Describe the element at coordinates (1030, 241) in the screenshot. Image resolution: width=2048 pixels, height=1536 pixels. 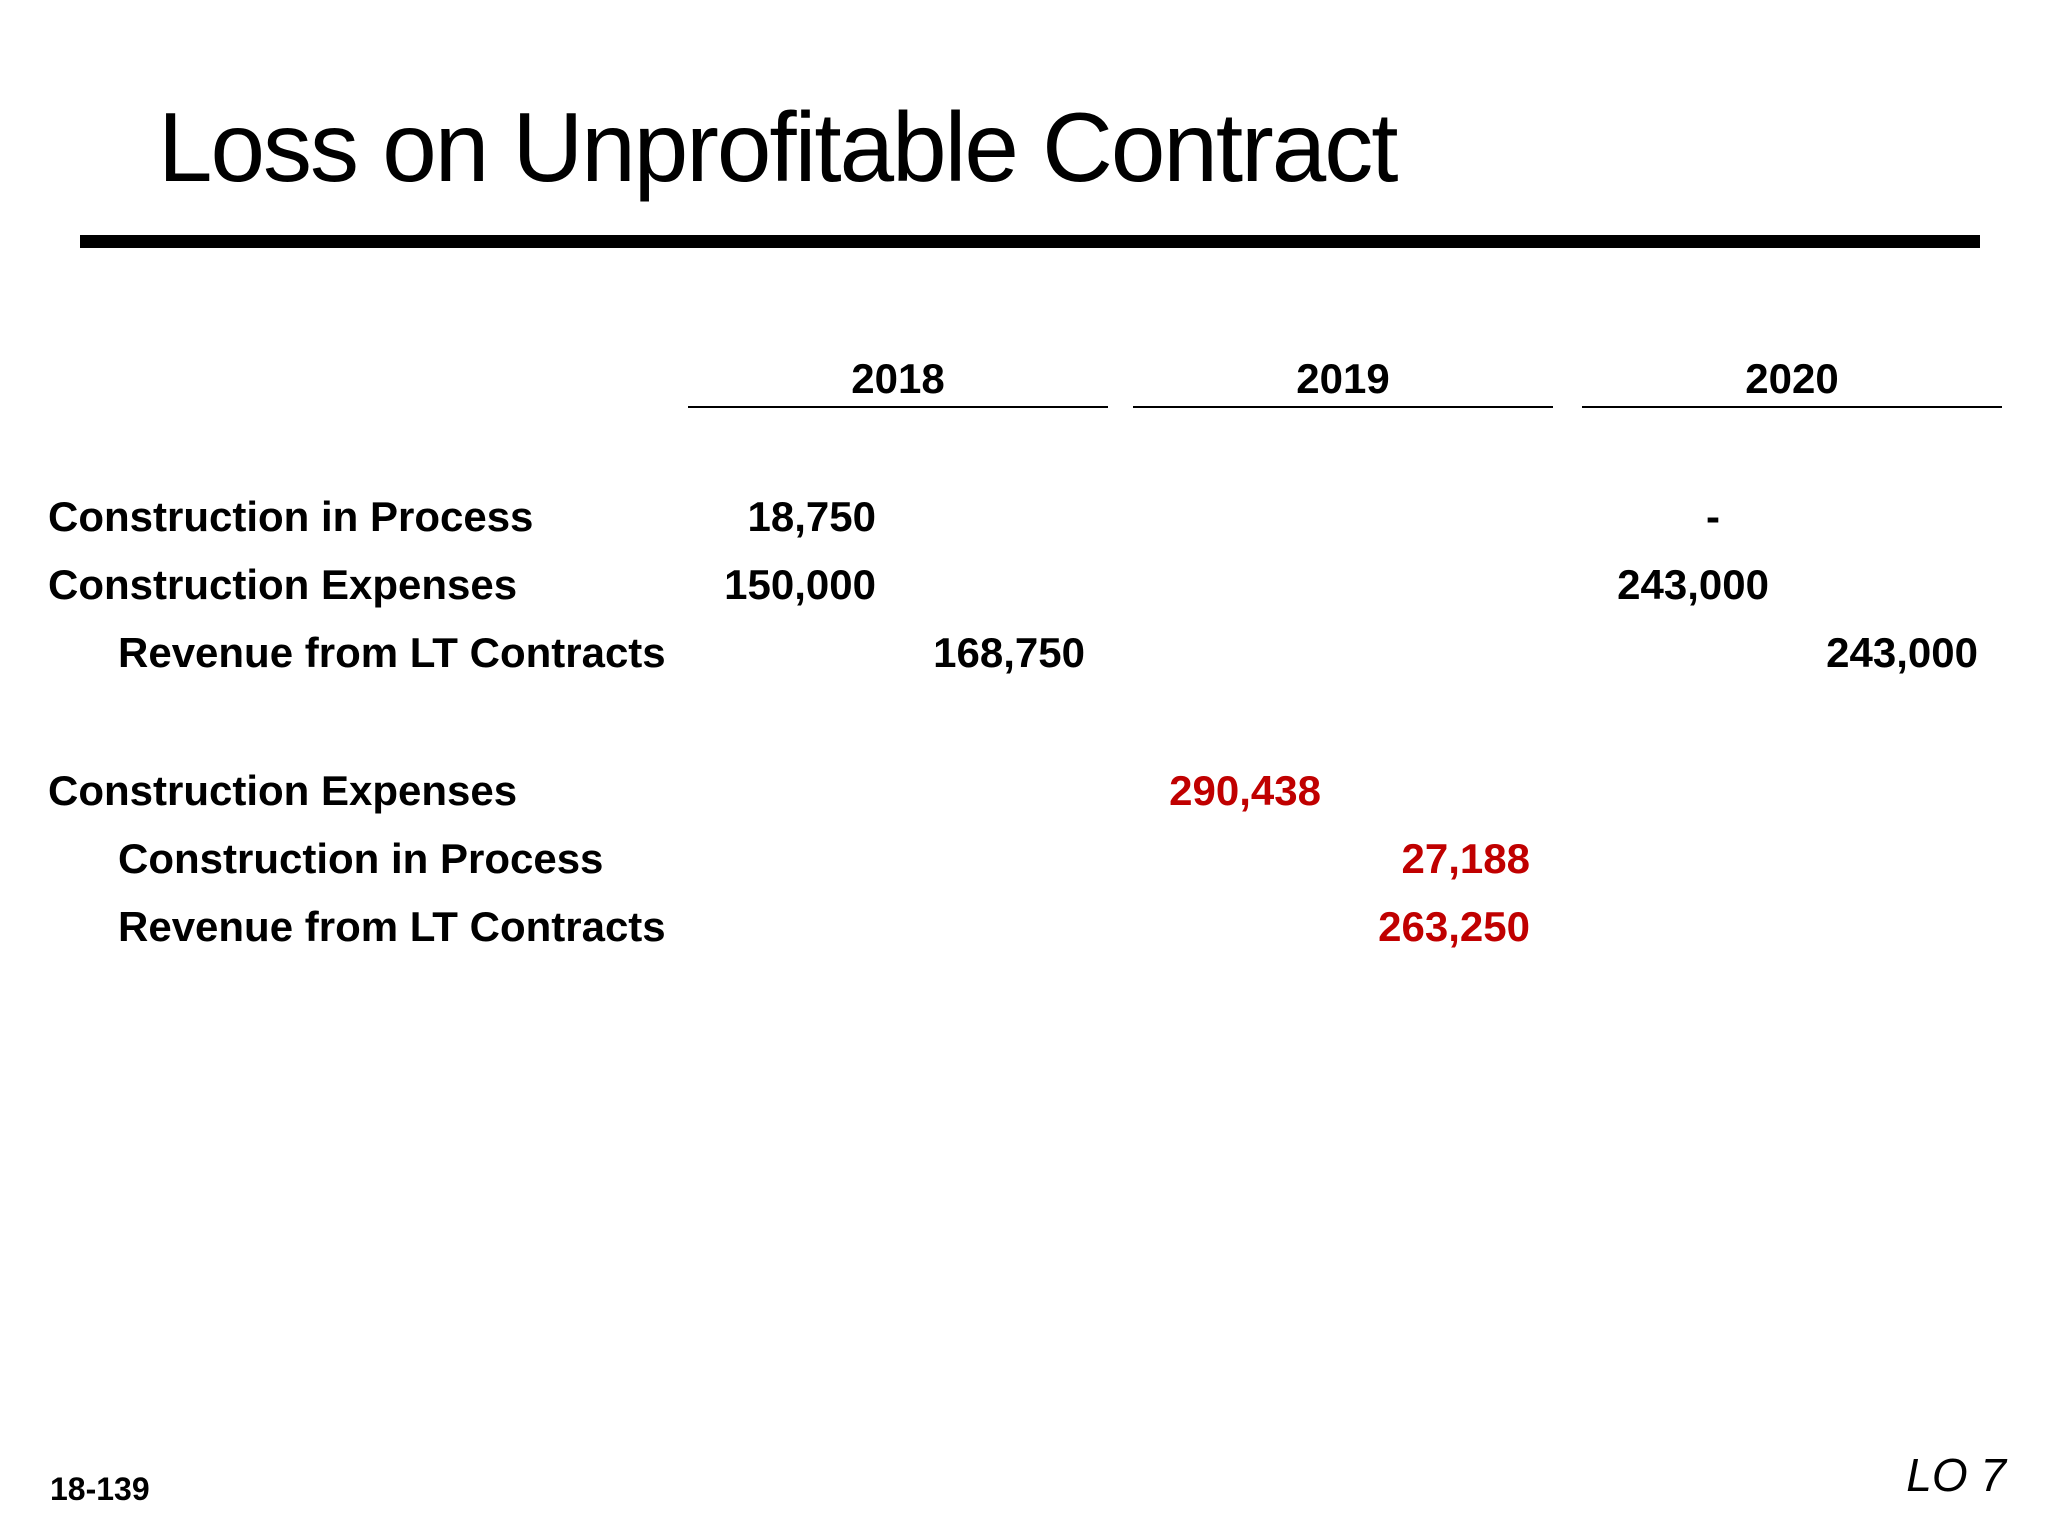
I see `title-divider` at that location.